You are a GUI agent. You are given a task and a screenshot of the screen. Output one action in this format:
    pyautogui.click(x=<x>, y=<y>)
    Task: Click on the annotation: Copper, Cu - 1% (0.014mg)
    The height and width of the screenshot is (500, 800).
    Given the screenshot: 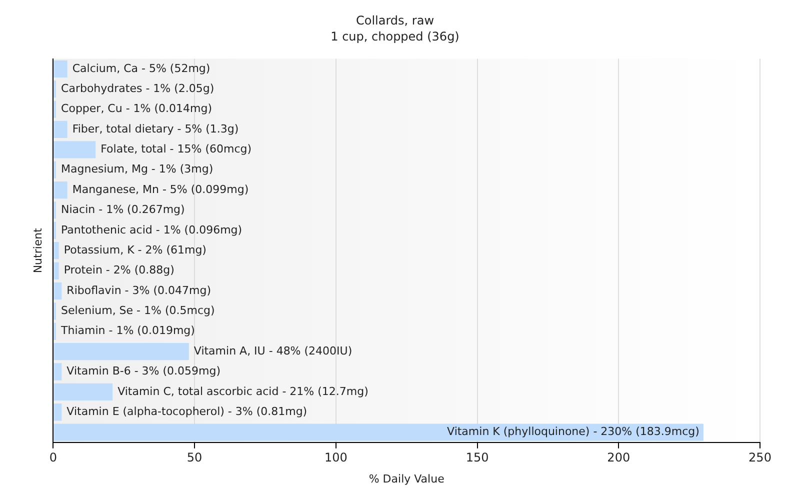 What is the action you would take?
    pyautogui.click(x=136, y=109)
    